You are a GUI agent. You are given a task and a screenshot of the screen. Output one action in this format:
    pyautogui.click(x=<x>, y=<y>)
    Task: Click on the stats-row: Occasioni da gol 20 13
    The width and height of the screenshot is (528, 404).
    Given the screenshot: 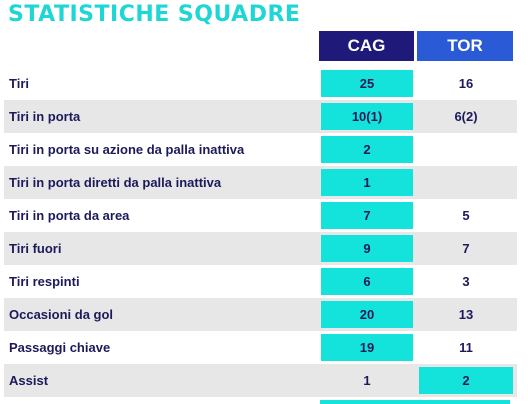 What is the action you would take?
    pyautogui.click(x=260, y=314)
    